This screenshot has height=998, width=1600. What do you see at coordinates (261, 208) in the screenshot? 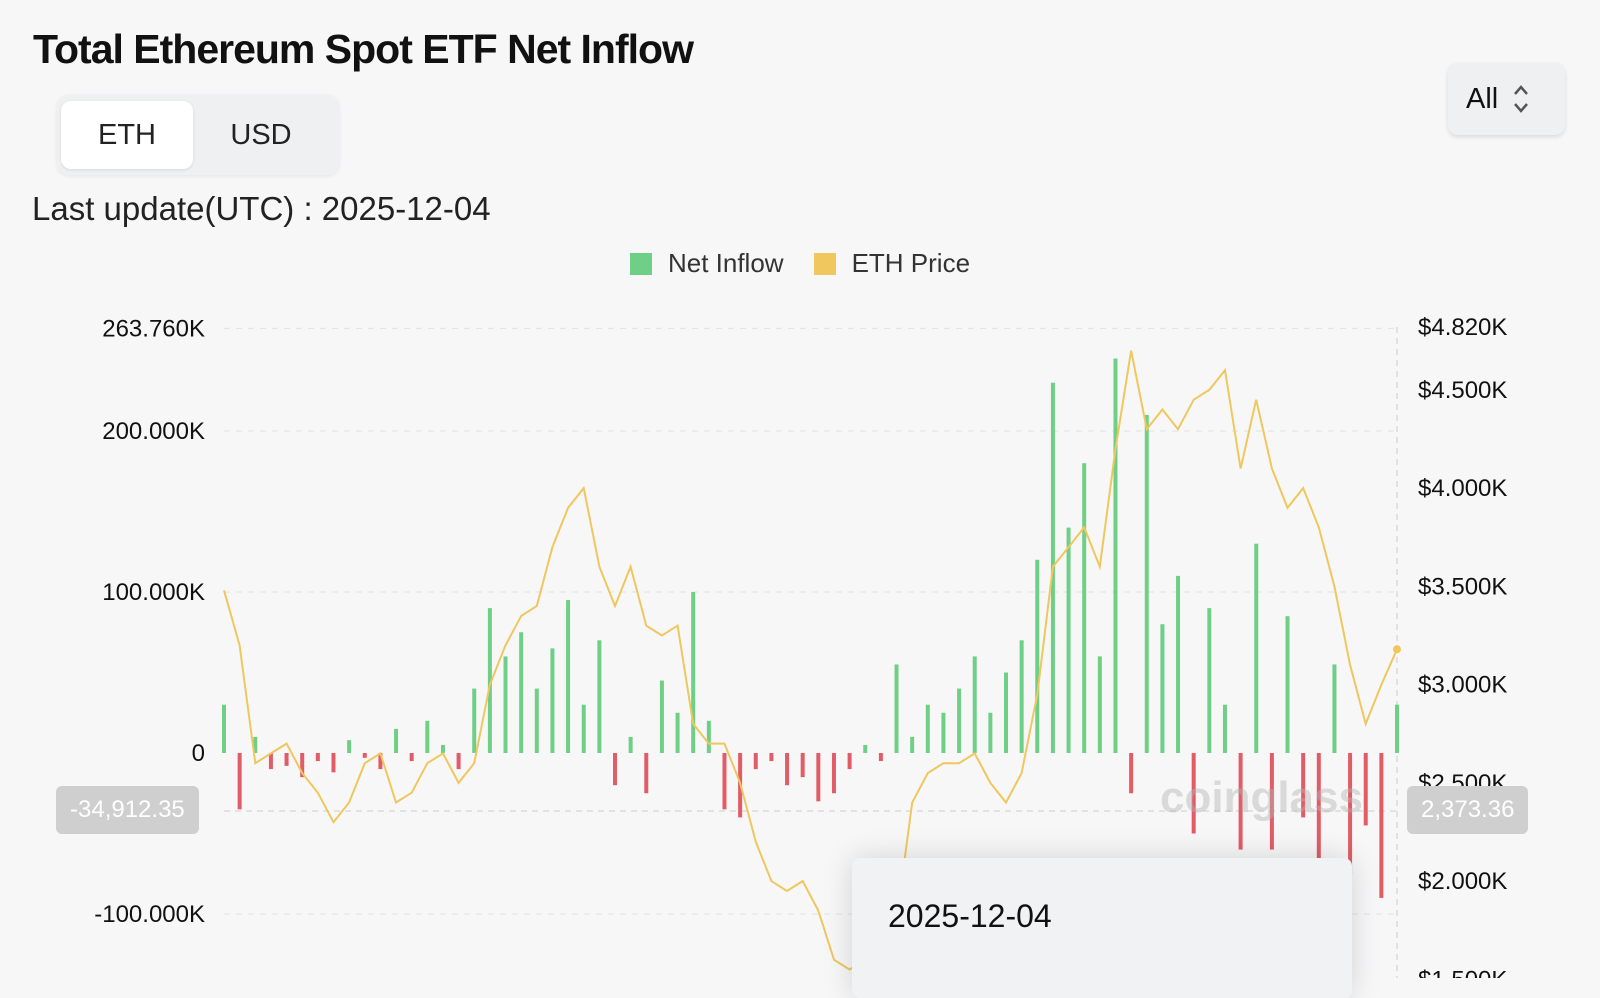
I see `last-update: Last update(UTC) : 2025-12-04` at bounding box center [261, 208].